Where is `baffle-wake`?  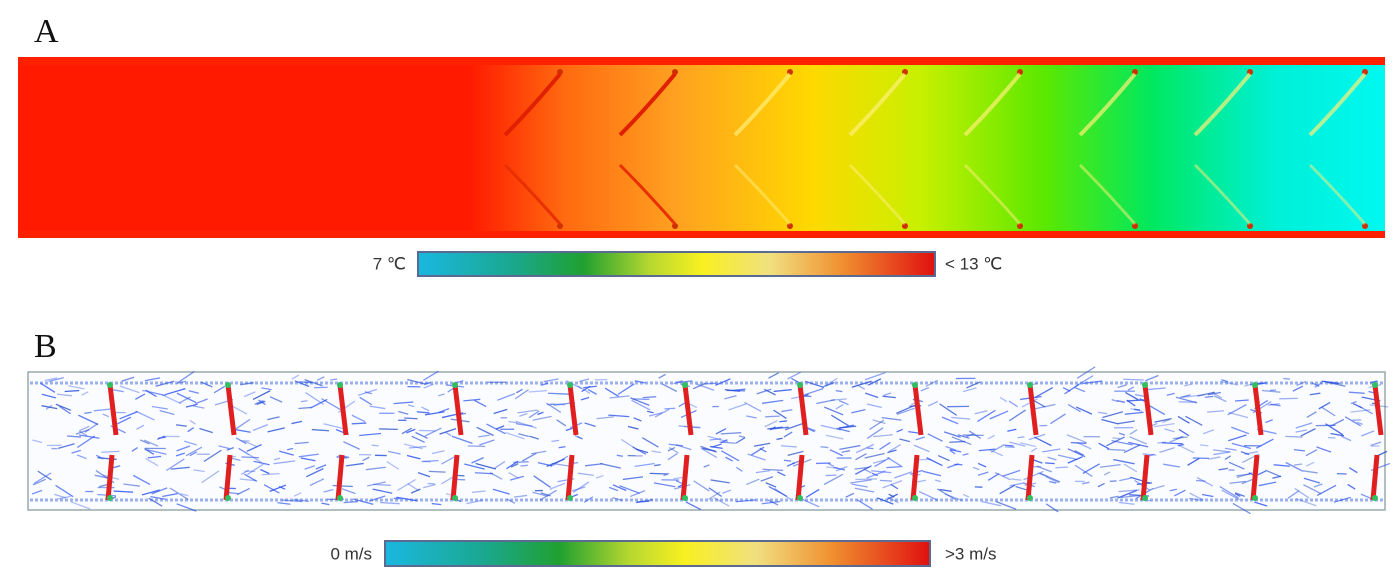 baffle-wake is located at coordinates (1107, 104).